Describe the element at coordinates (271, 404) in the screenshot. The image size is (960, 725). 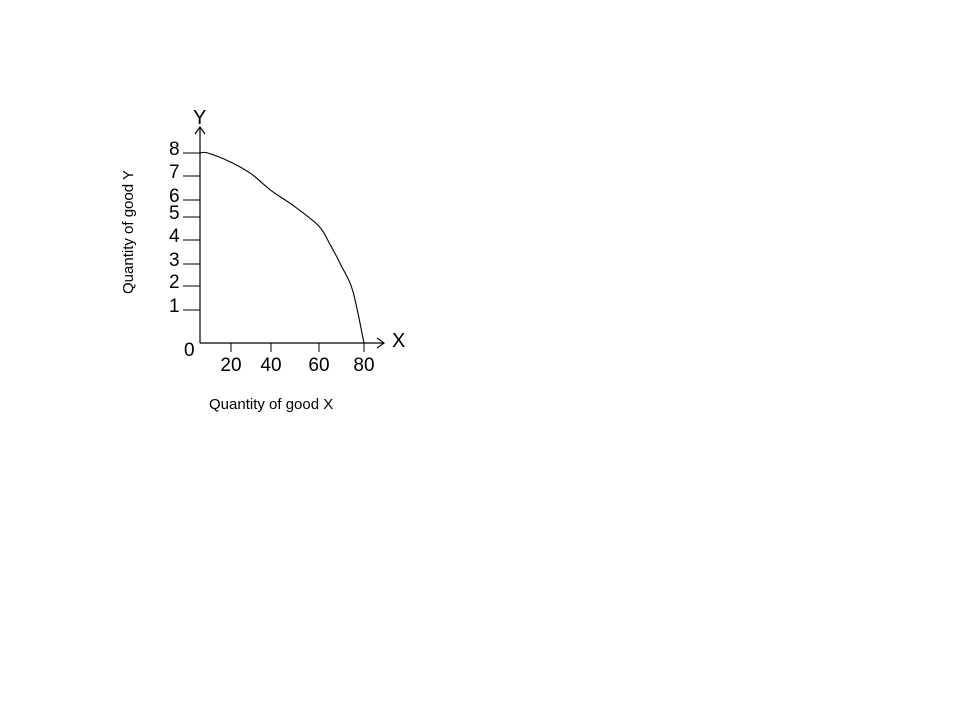
I see `x-axis-title: Quantity of good X` at that location.